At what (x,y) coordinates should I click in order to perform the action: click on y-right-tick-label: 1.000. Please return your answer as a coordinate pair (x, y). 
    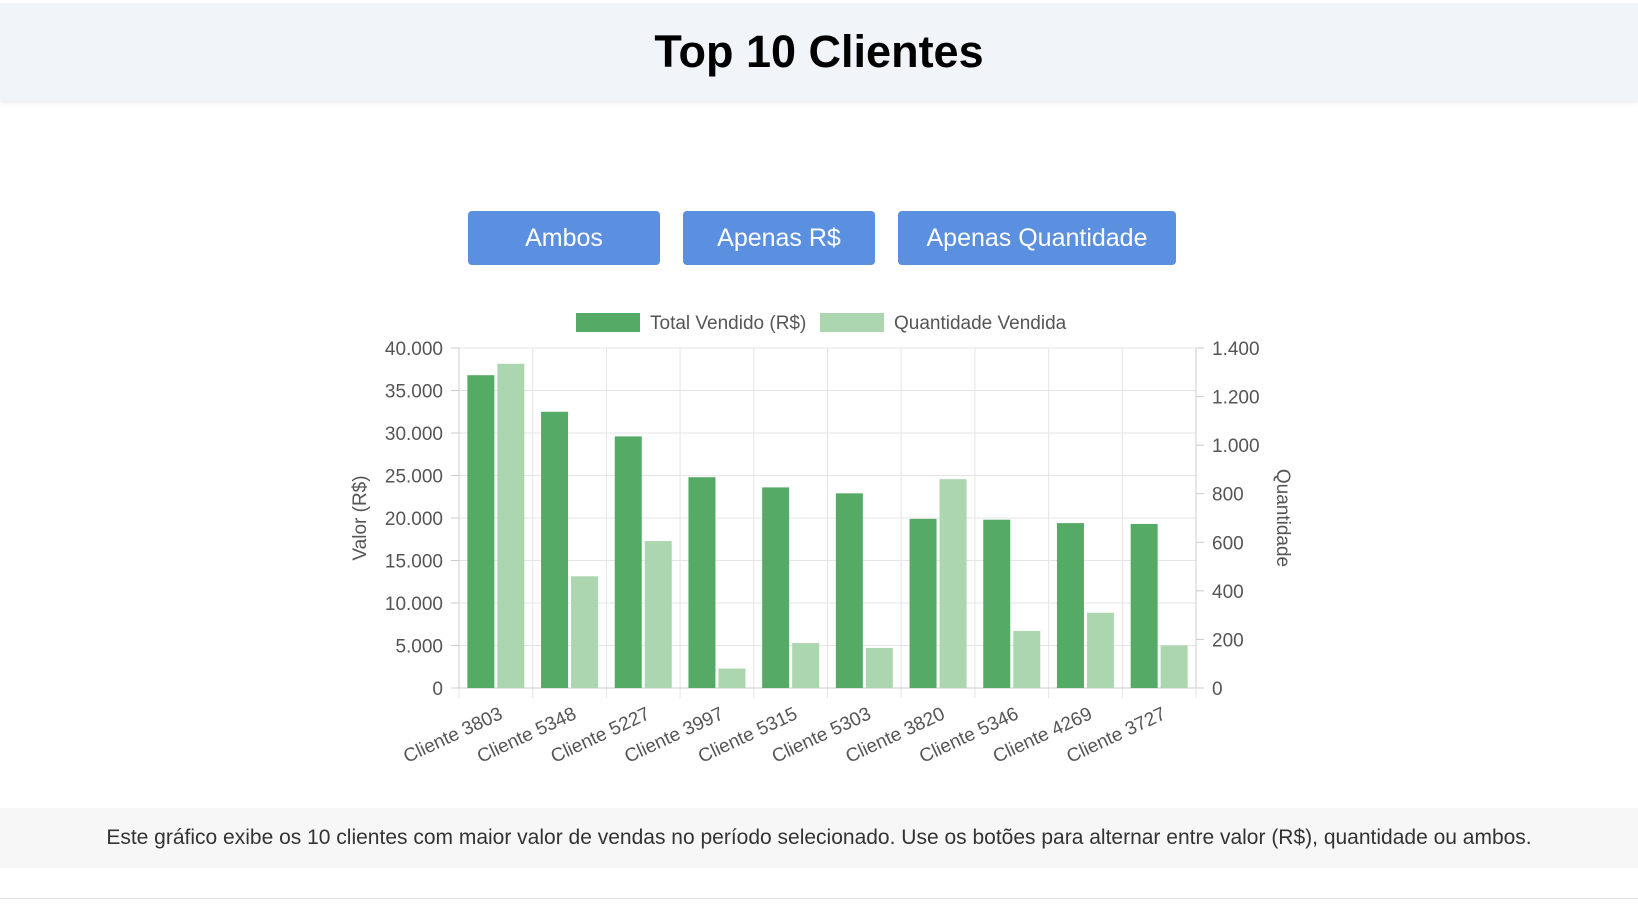
    Looking at the image, I should click on (1236, 446).